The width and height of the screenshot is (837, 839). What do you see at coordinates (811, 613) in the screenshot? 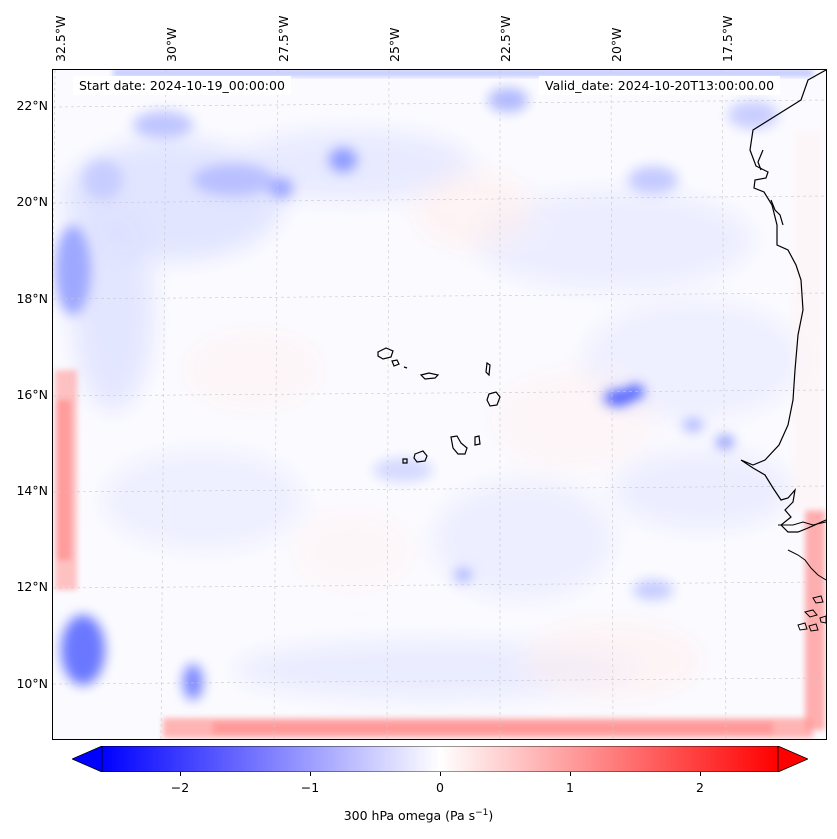
I see `bijagos-islands` at bounding box center [811, 613].